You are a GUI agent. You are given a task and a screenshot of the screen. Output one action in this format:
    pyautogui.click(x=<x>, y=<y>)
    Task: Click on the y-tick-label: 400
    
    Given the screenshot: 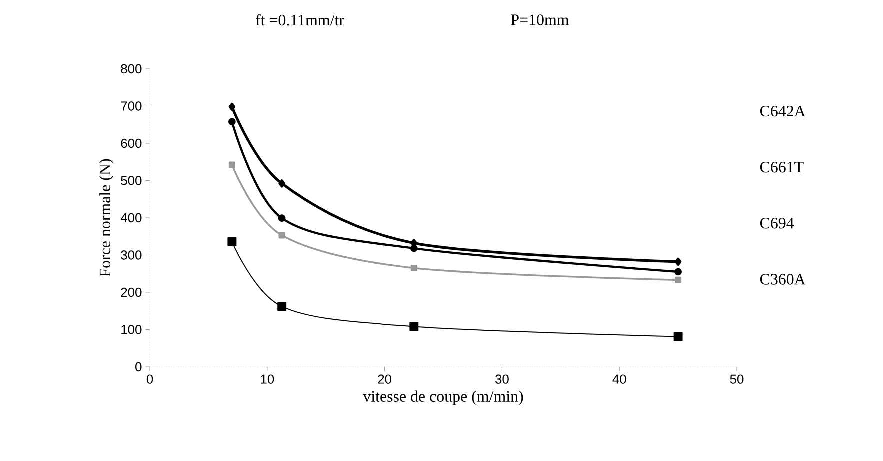 What is the action you would take?
    pyautogui.click(x=131, y=218)
    